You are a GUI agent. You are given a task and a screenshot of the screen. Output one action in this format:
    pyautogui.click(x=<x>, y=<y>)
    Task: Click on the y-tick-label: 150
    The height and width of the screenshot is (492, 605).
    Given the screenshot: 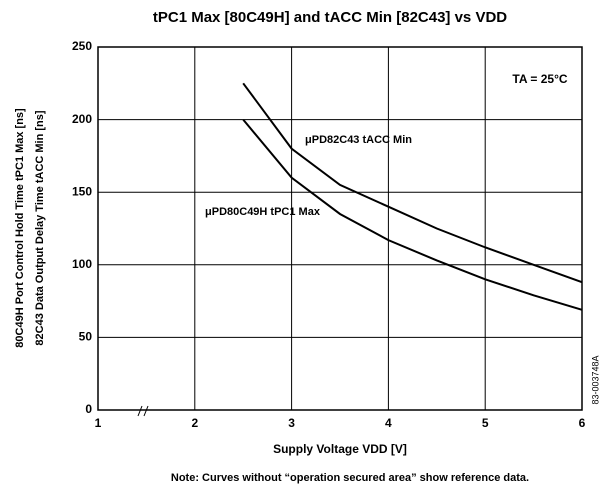 What is the action you would take?
    pyautogui.click(x=82, y=191)
    